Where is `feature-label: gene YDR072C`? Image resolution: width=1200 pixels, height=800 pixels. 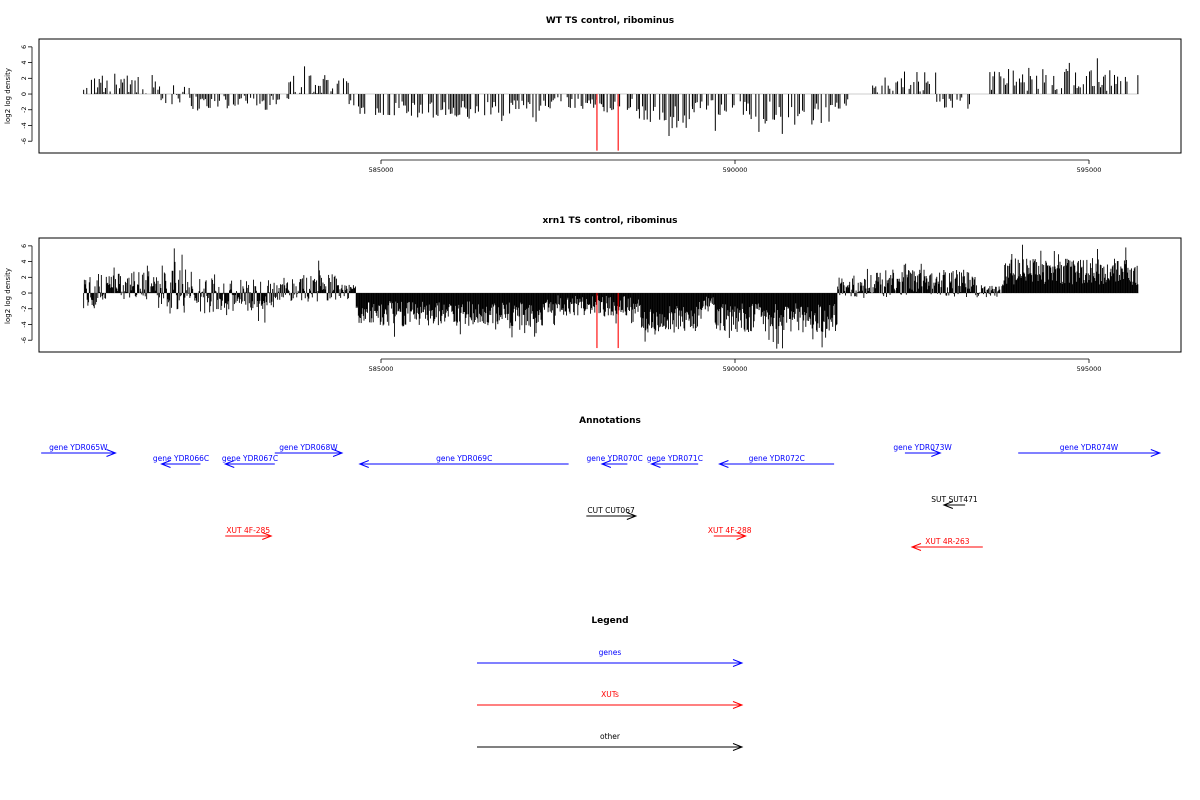
feature-label: gene YDR072C is located at coordinates (777, 458).